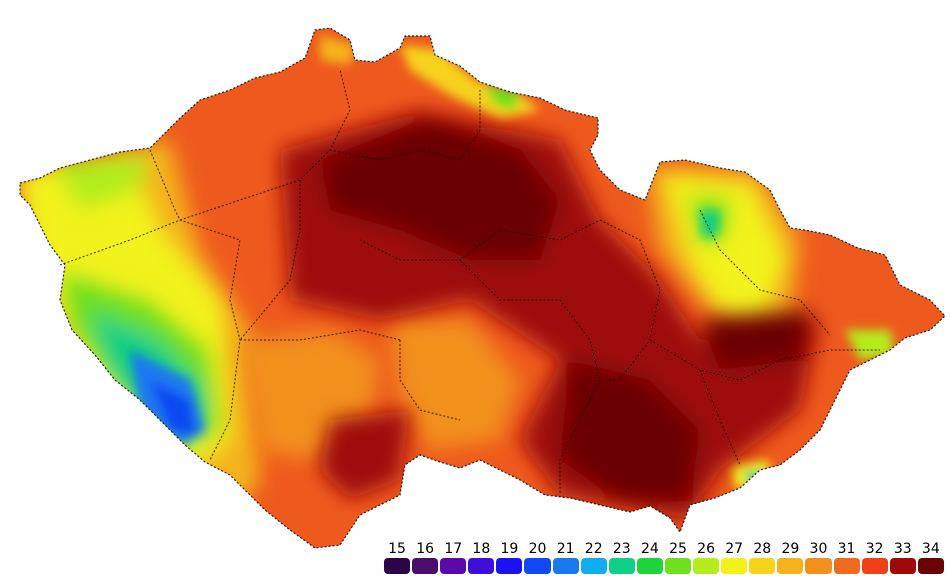 Image resolution: width=950 pixels, height=580 pixels. What do you see at coordinates (621, 549) in the screenshot?
I see `legend-label: 23` at bounding box center [621, 549].